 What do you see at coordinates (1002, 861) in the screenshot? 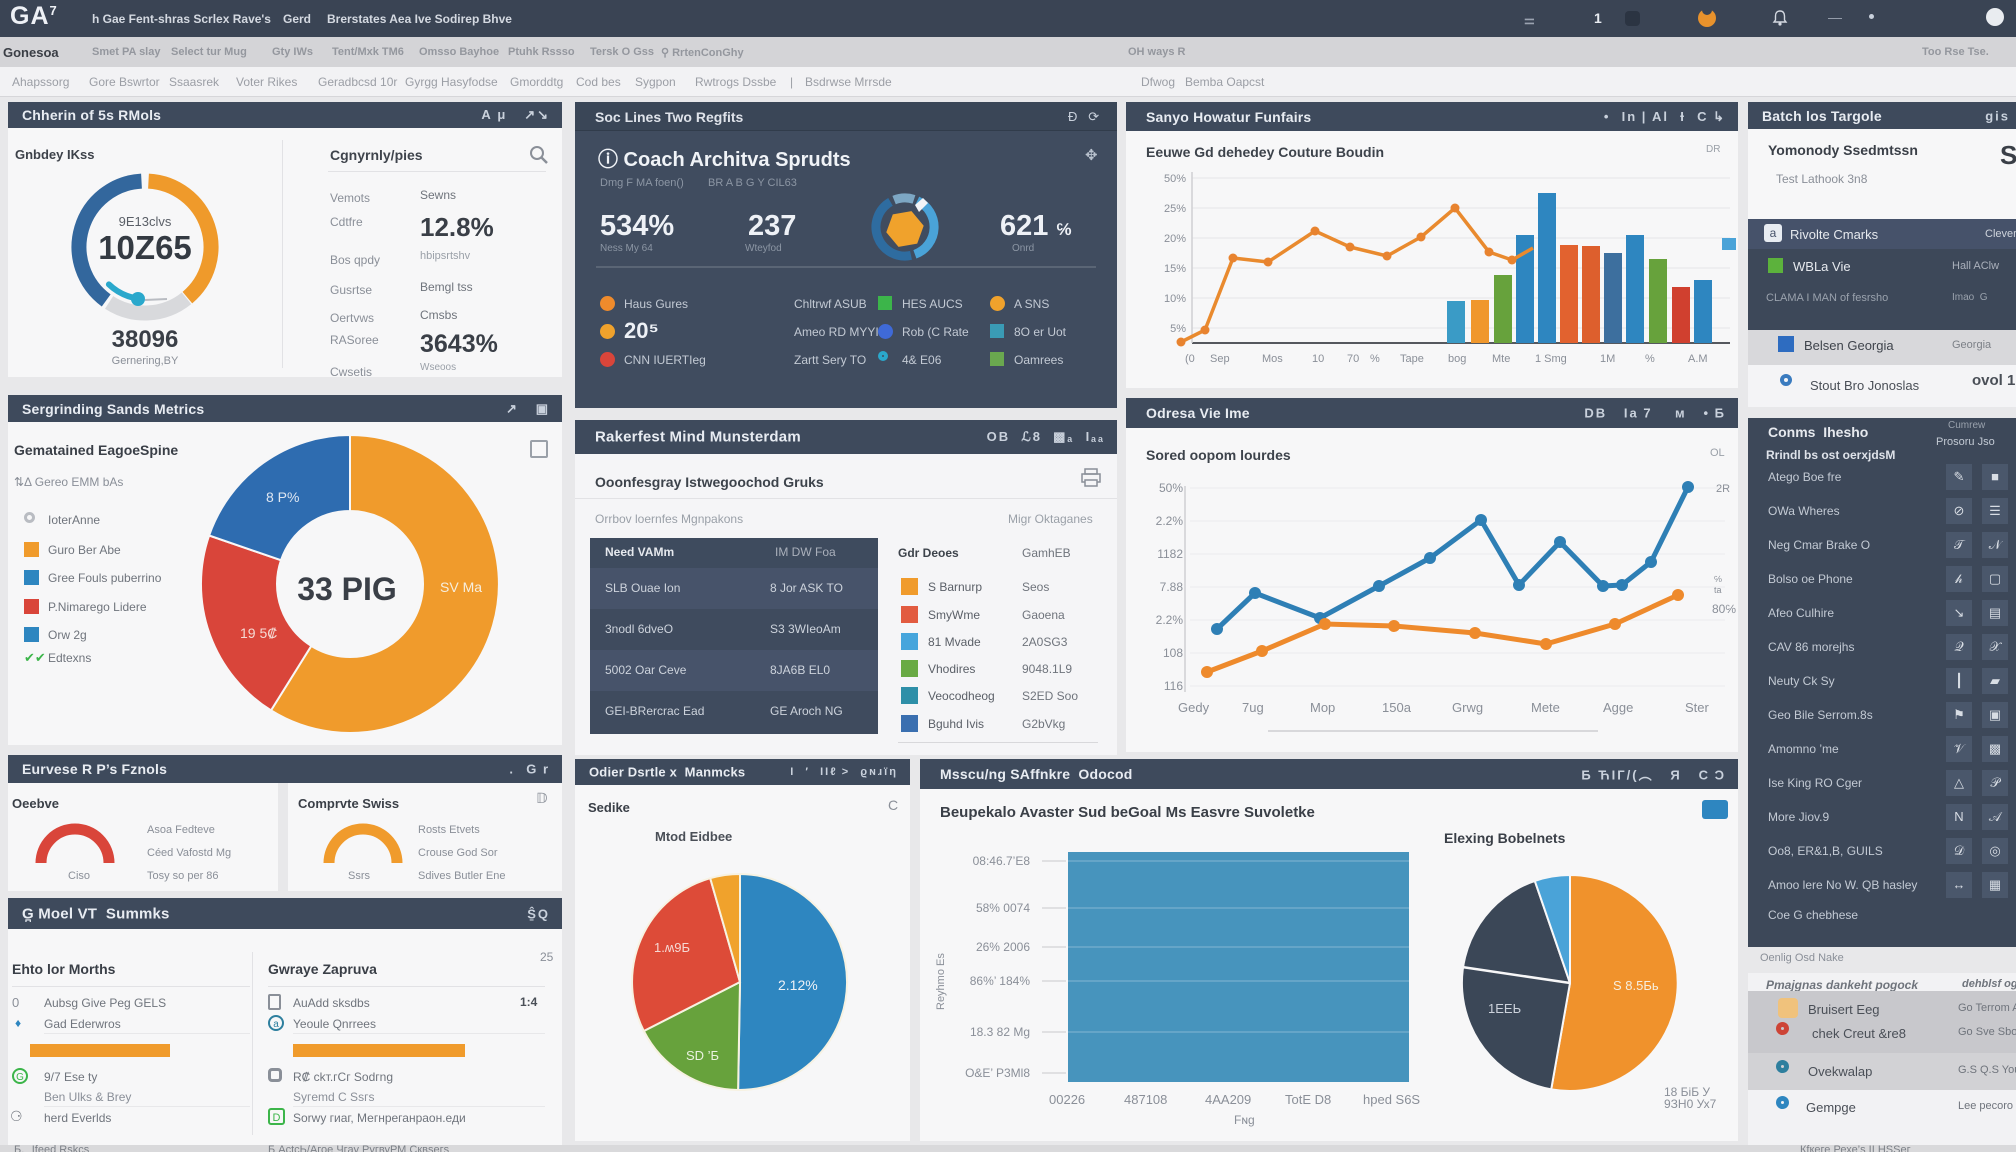
I see `svg-text: 08:46.7’E8` at bounding box center [1002, 861].